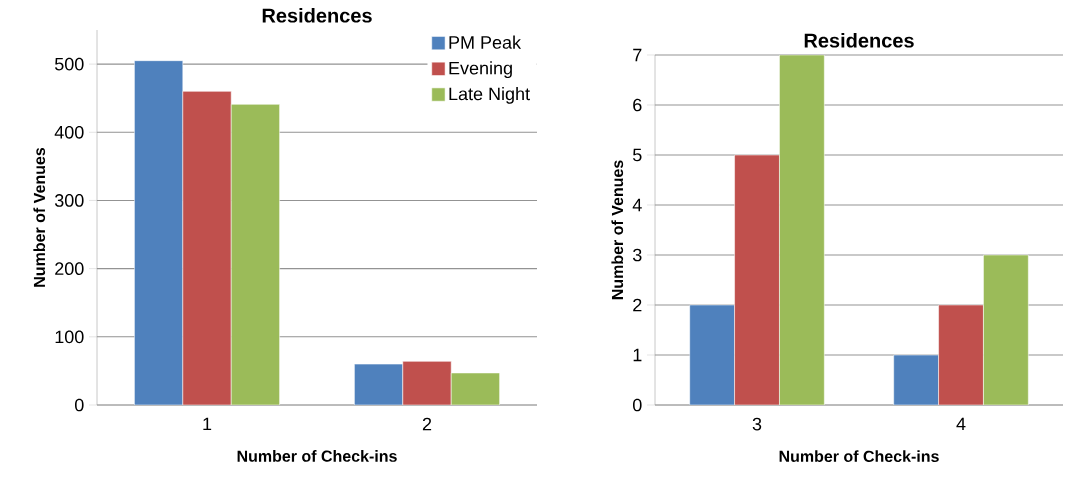  What do you see at coordinates (69, 132) in the screenshot?
I see `y-tick-label: 400` at bounding box center [69, 132].